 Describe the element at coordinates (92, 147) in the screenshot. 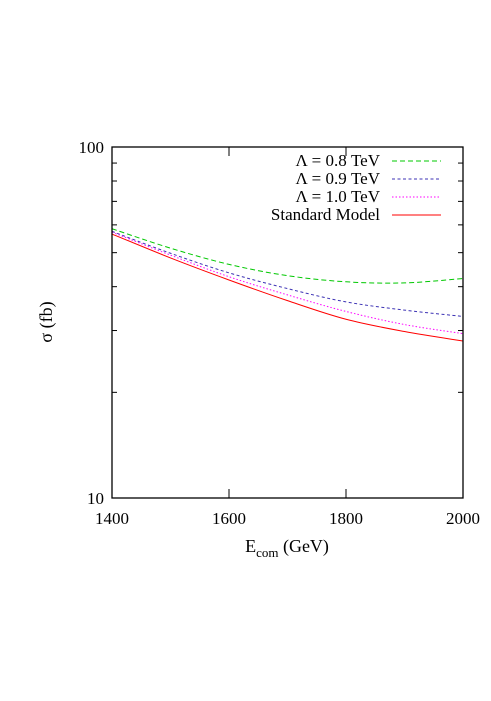

I see `y-tick-label: 100` at that location.